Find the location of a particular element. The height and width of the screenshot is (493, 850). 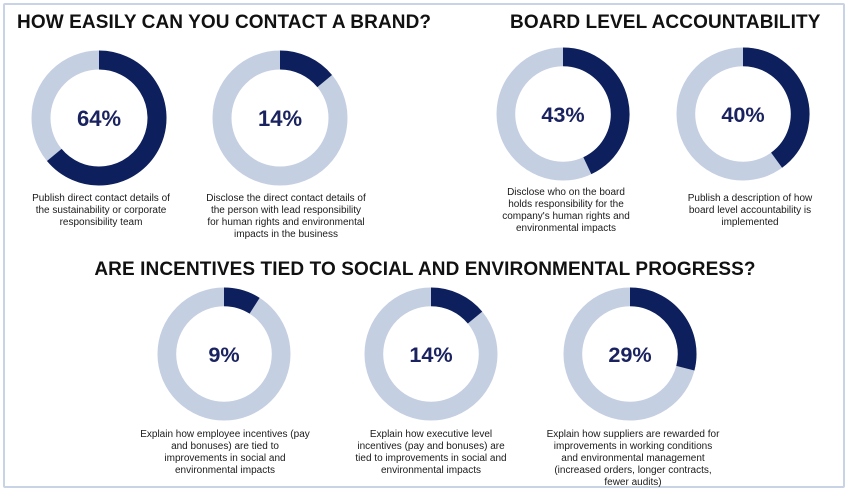

donut-track is located at coordinates (431, 354).